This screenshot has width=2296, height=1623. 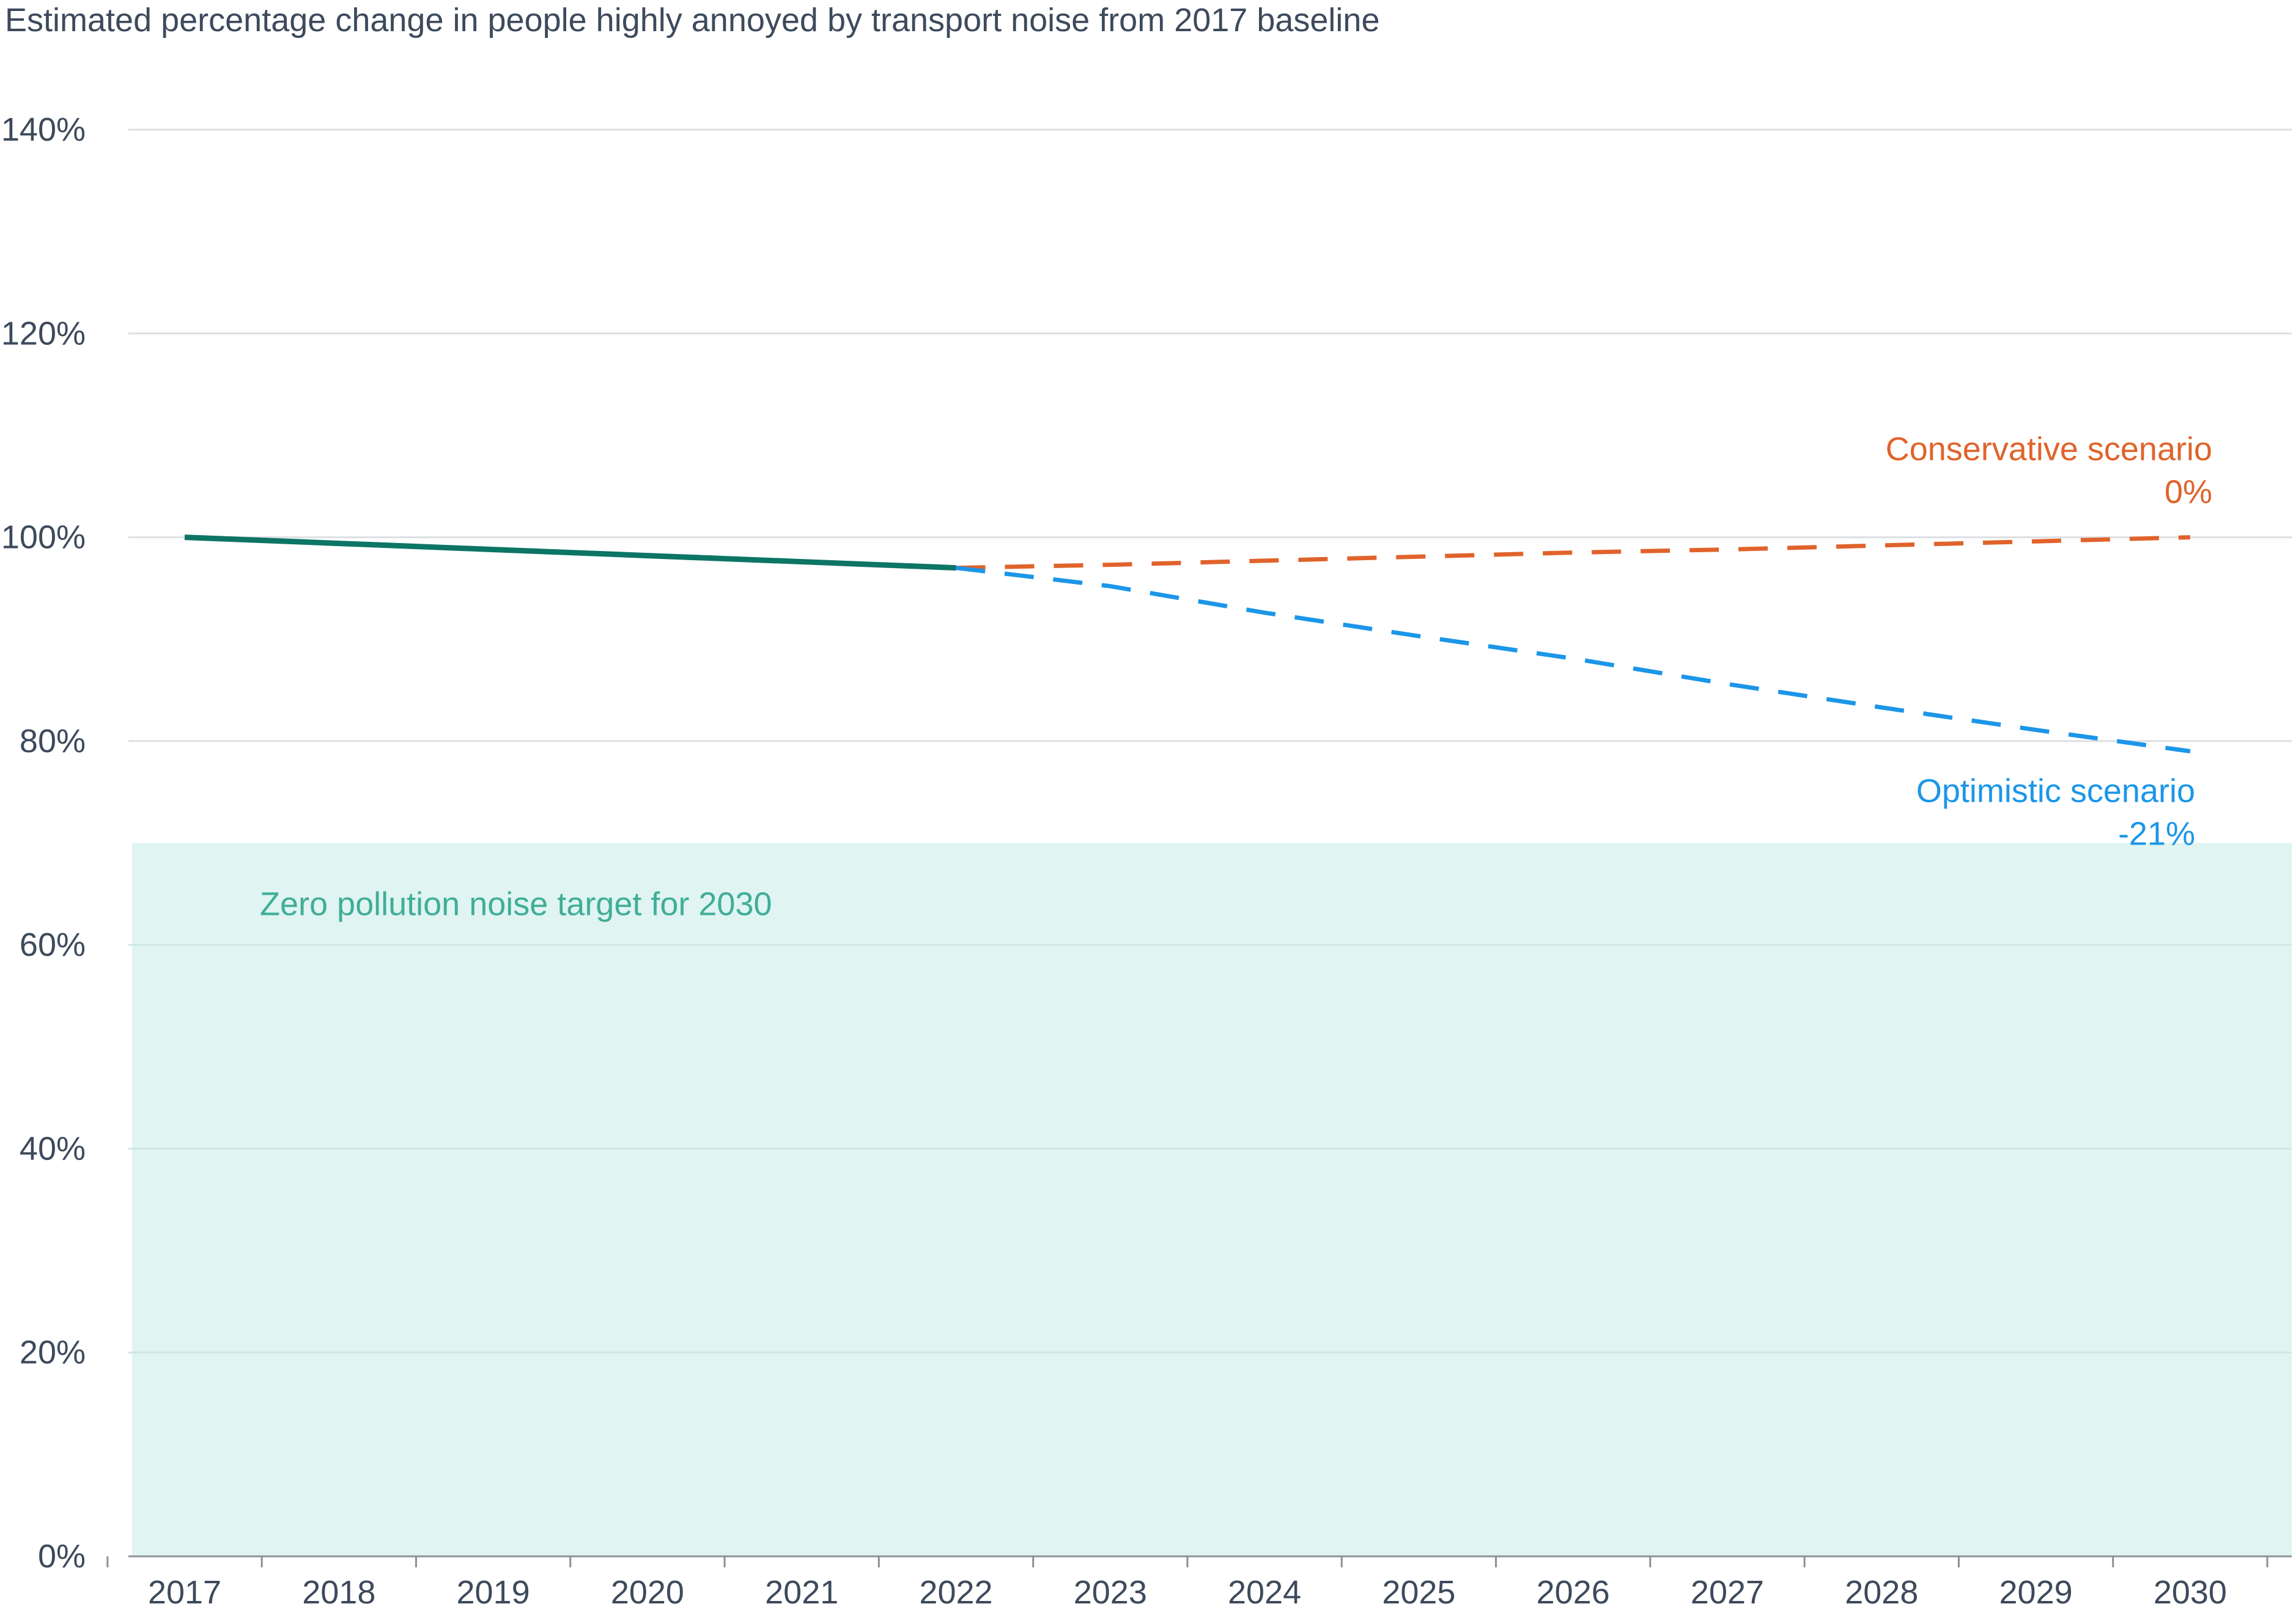 What do you see at coordinates (2036, 1592) in the screenshot?
I see `x-tick-label: 2029` at bounding box center [2036, 1592].